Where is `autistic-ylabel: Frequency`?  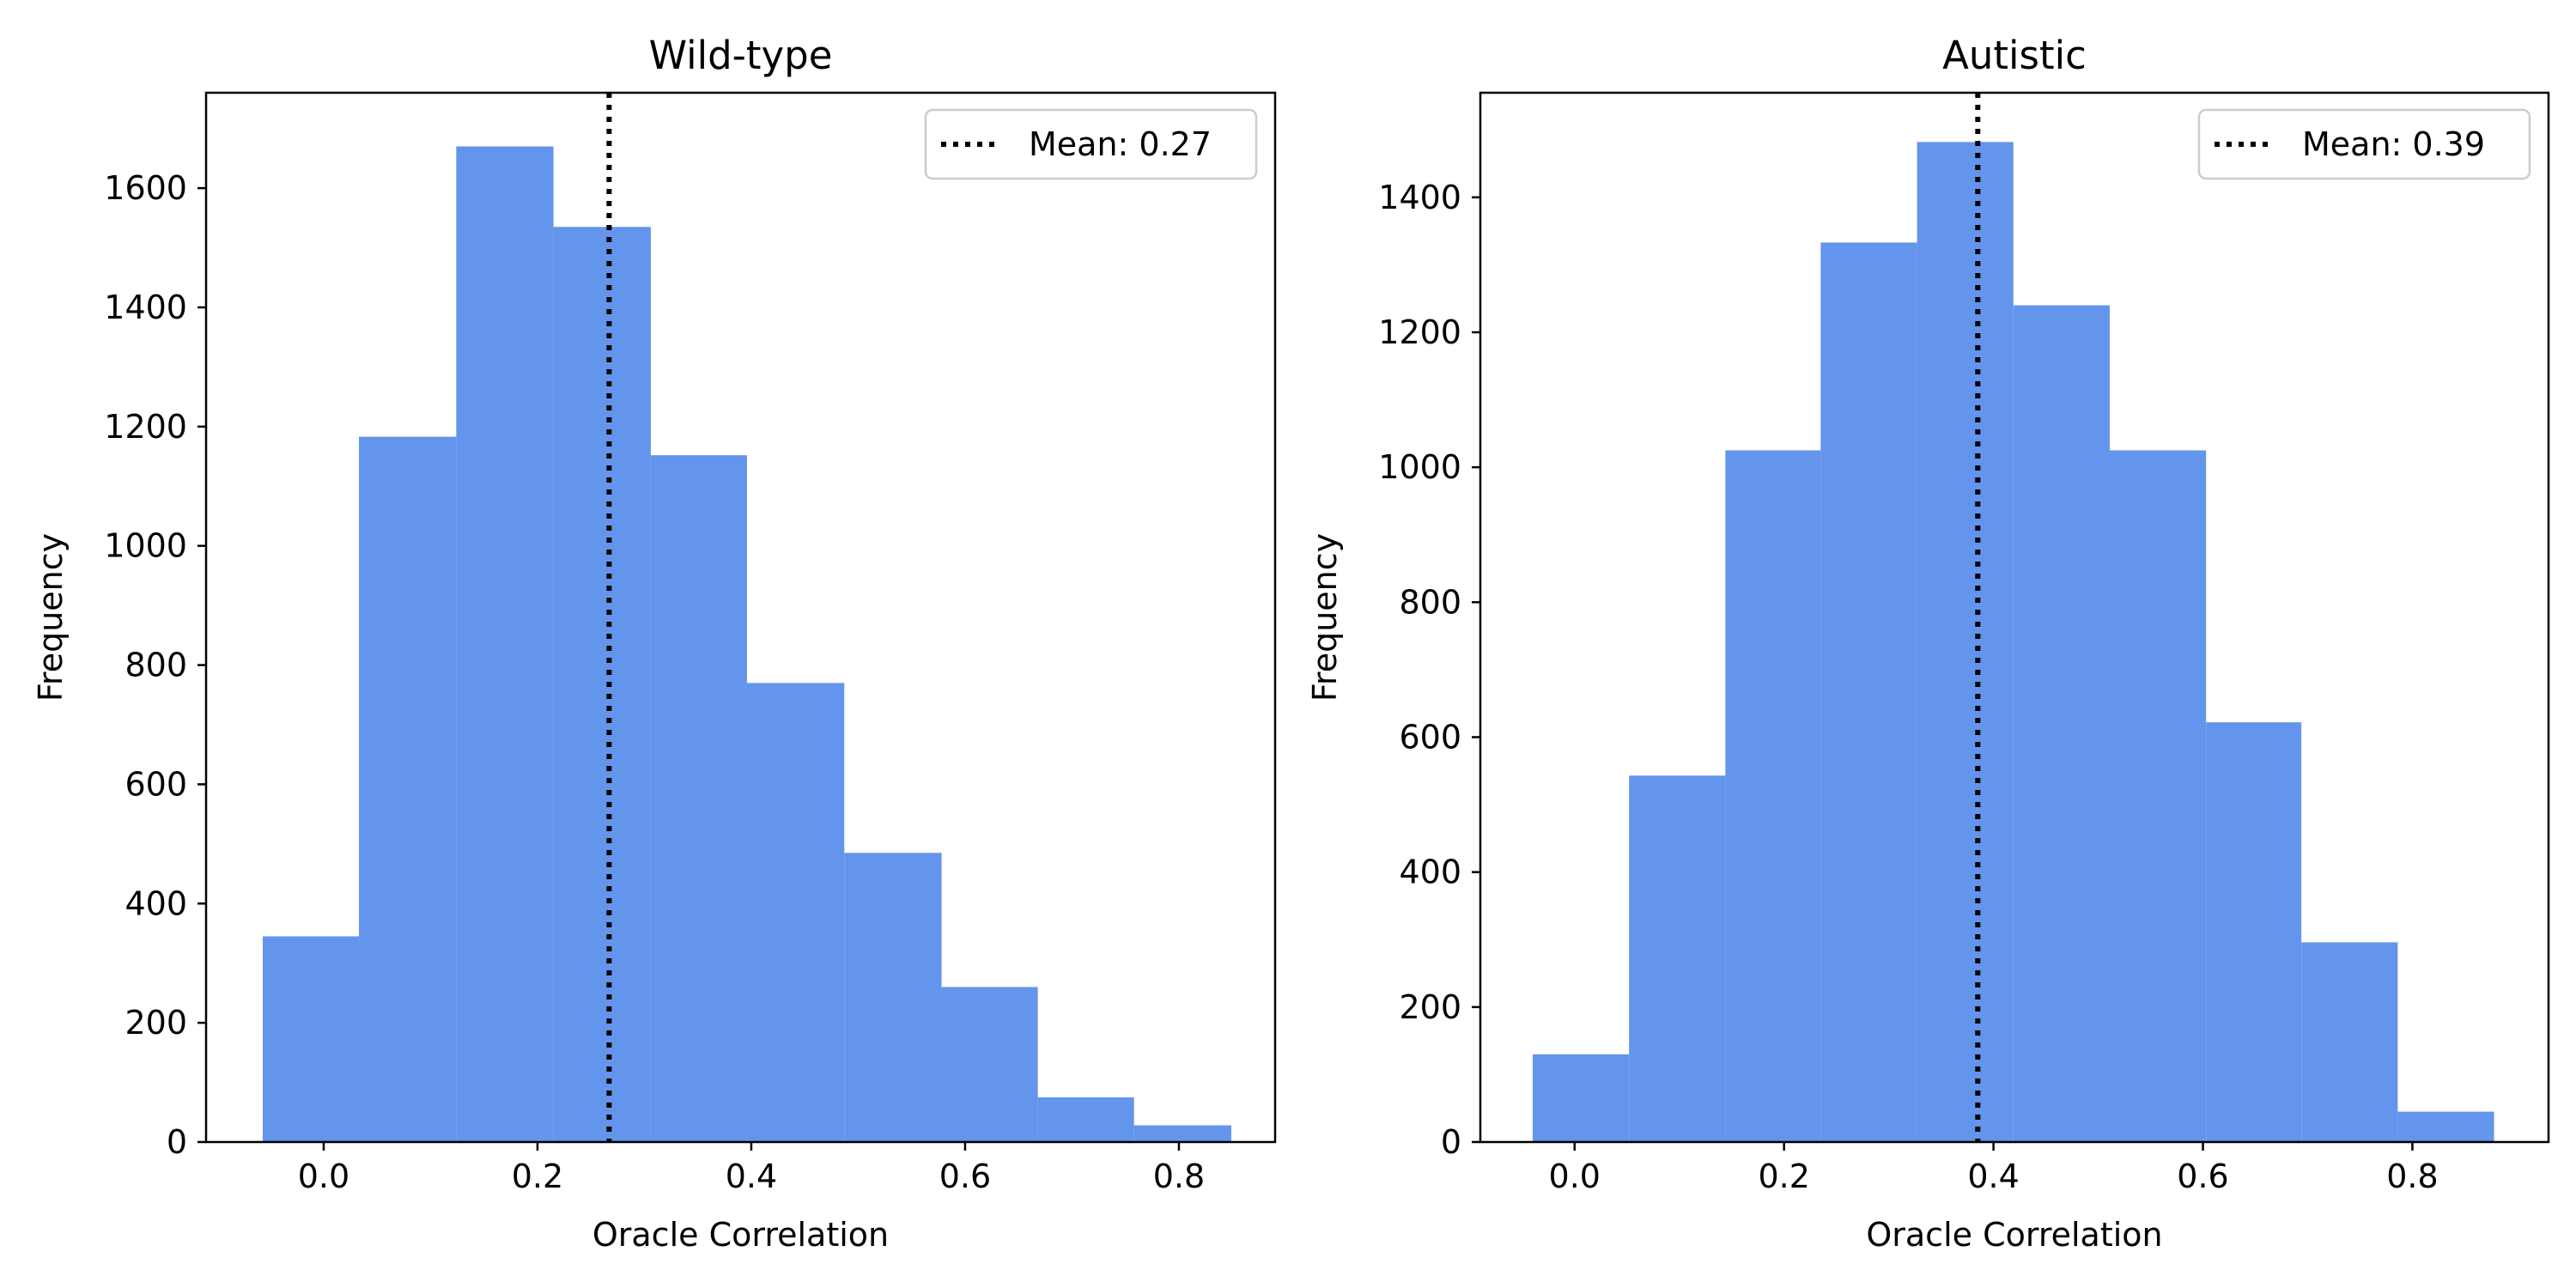 autistic-ylabel: Frequency is located at coordinates (1325, 618).